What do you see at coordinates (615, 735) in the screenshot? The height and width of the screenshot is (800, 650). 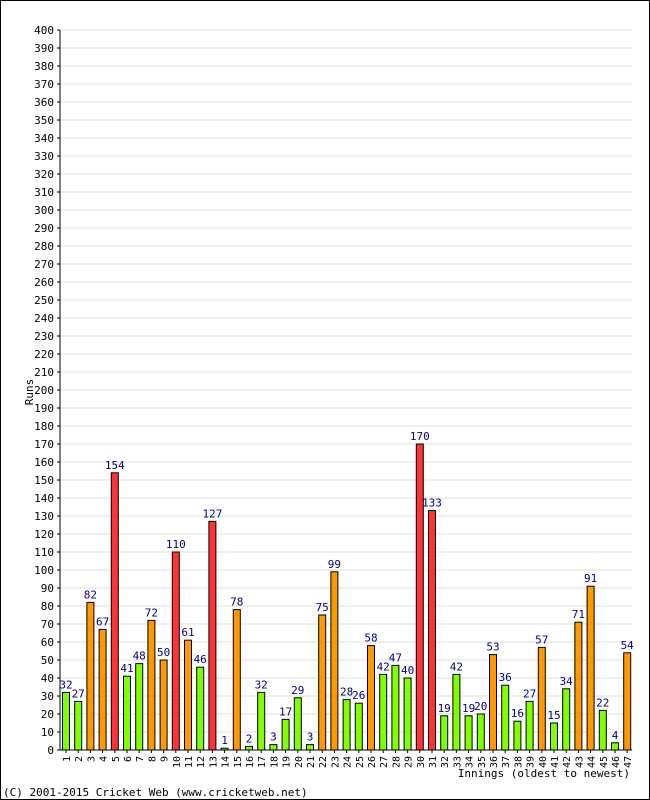 I see `data-label: 4` at bounding box center [615, 735].